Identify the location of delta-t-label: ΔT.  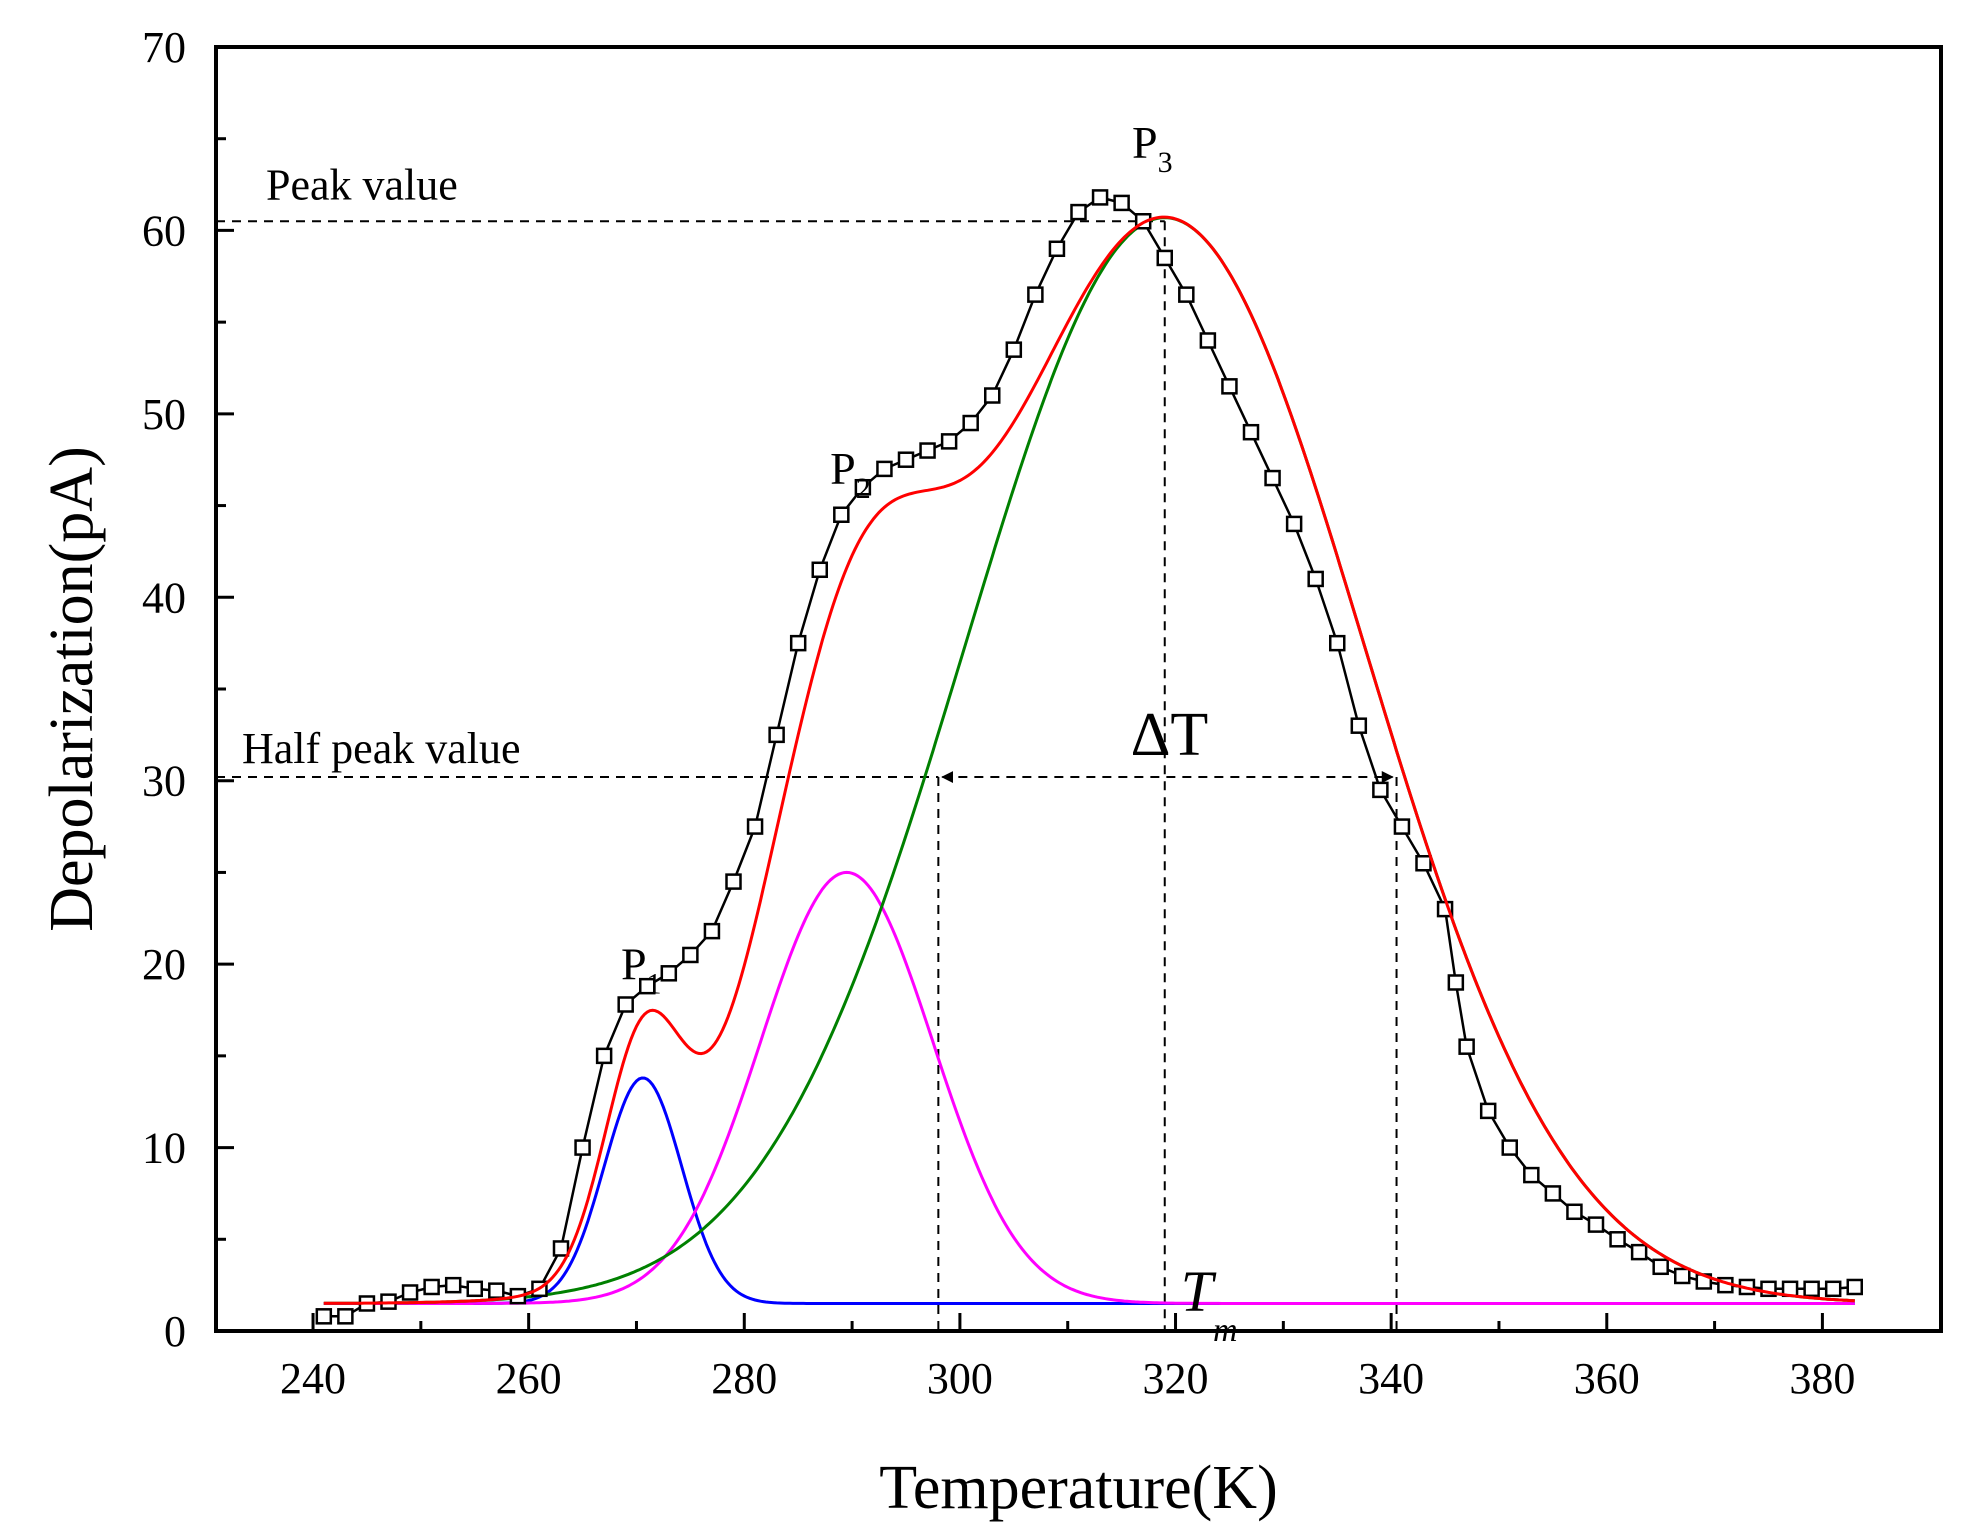
(1170, 735).